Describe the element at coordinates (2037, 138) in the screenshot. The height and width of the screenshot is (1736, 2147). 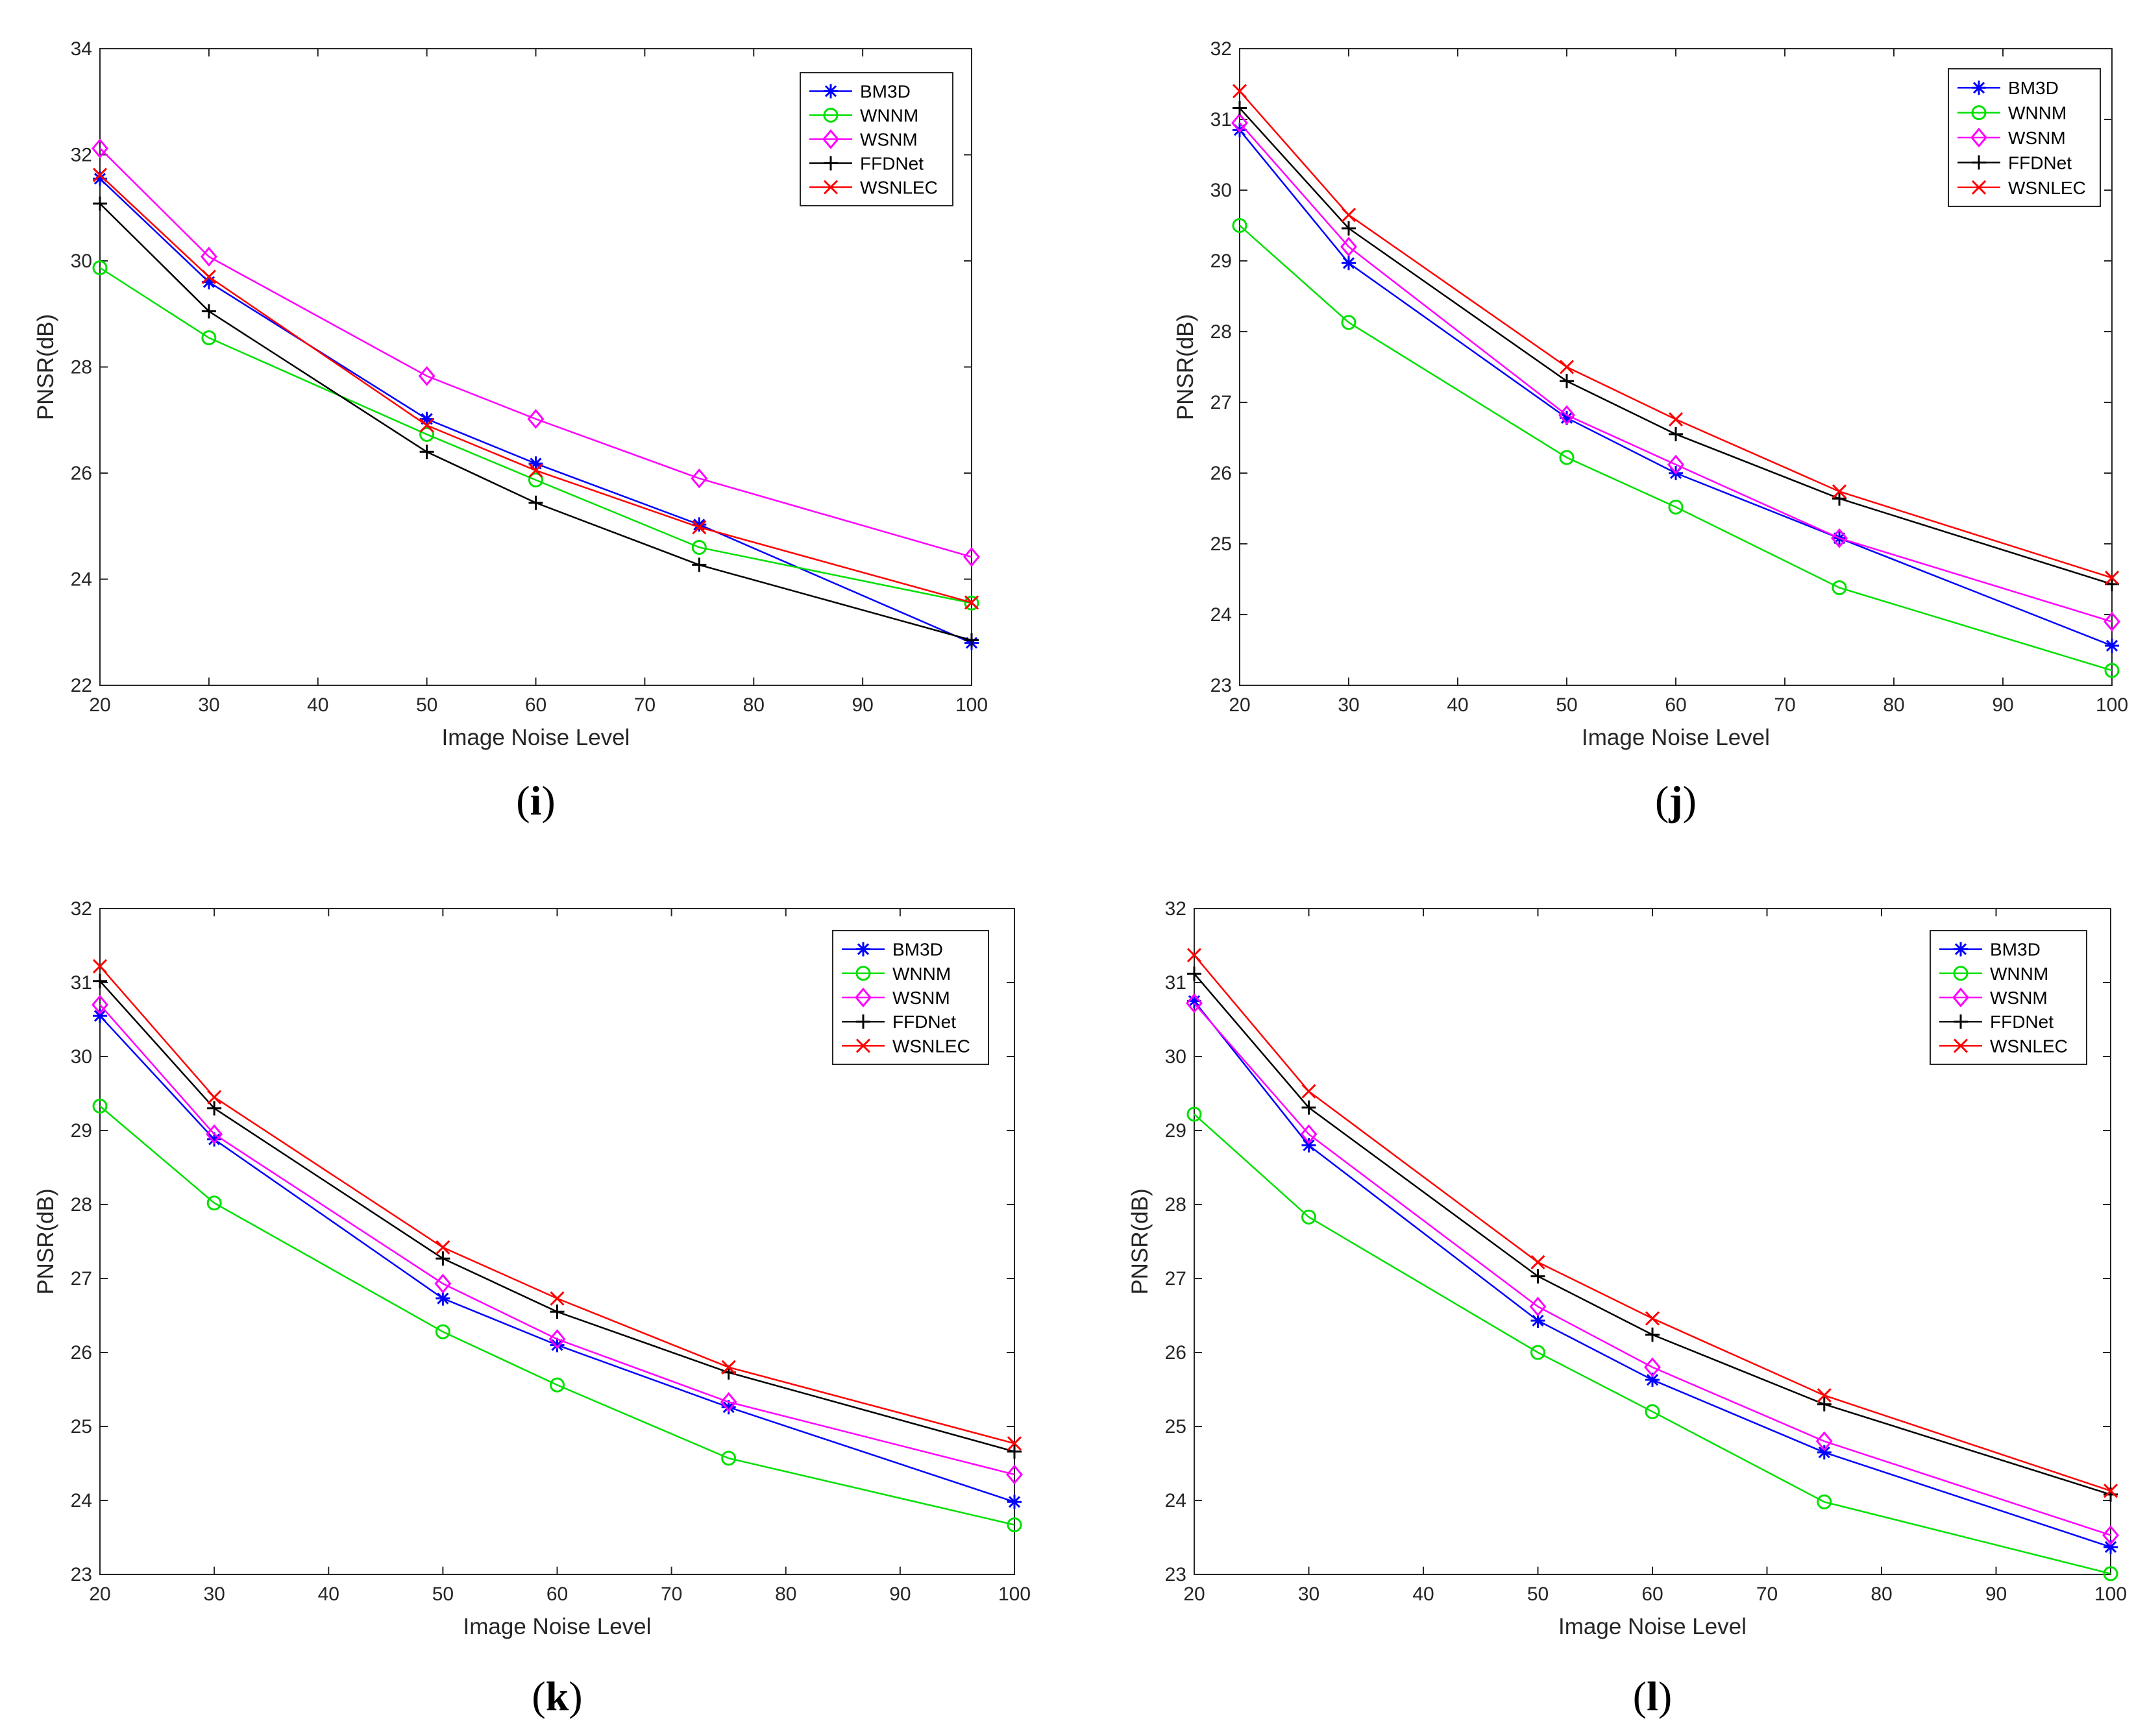
I see `legend-label: WSNM` at that location.